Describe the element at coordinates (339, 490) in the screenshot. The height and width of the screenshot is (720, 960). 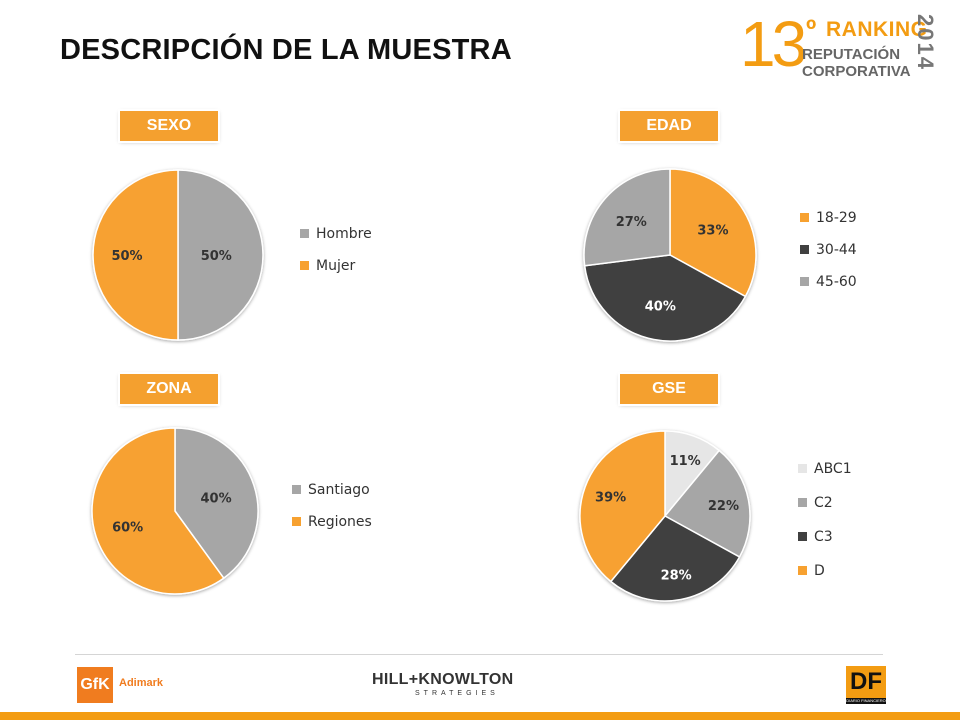
I see `legend-label-zona-0: Santiago` at that location.